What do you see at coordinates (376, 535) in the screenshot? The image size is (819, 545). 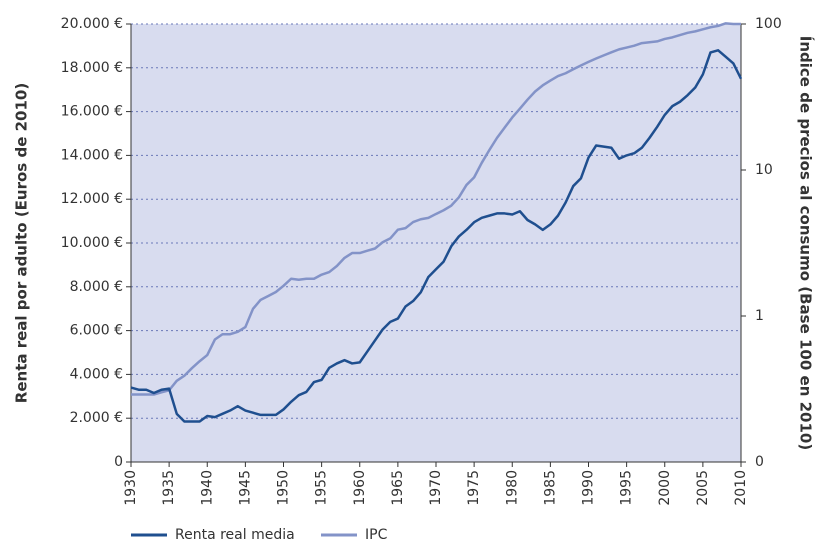 I see `legend-label: IPC` at bounding box center [376, 535].